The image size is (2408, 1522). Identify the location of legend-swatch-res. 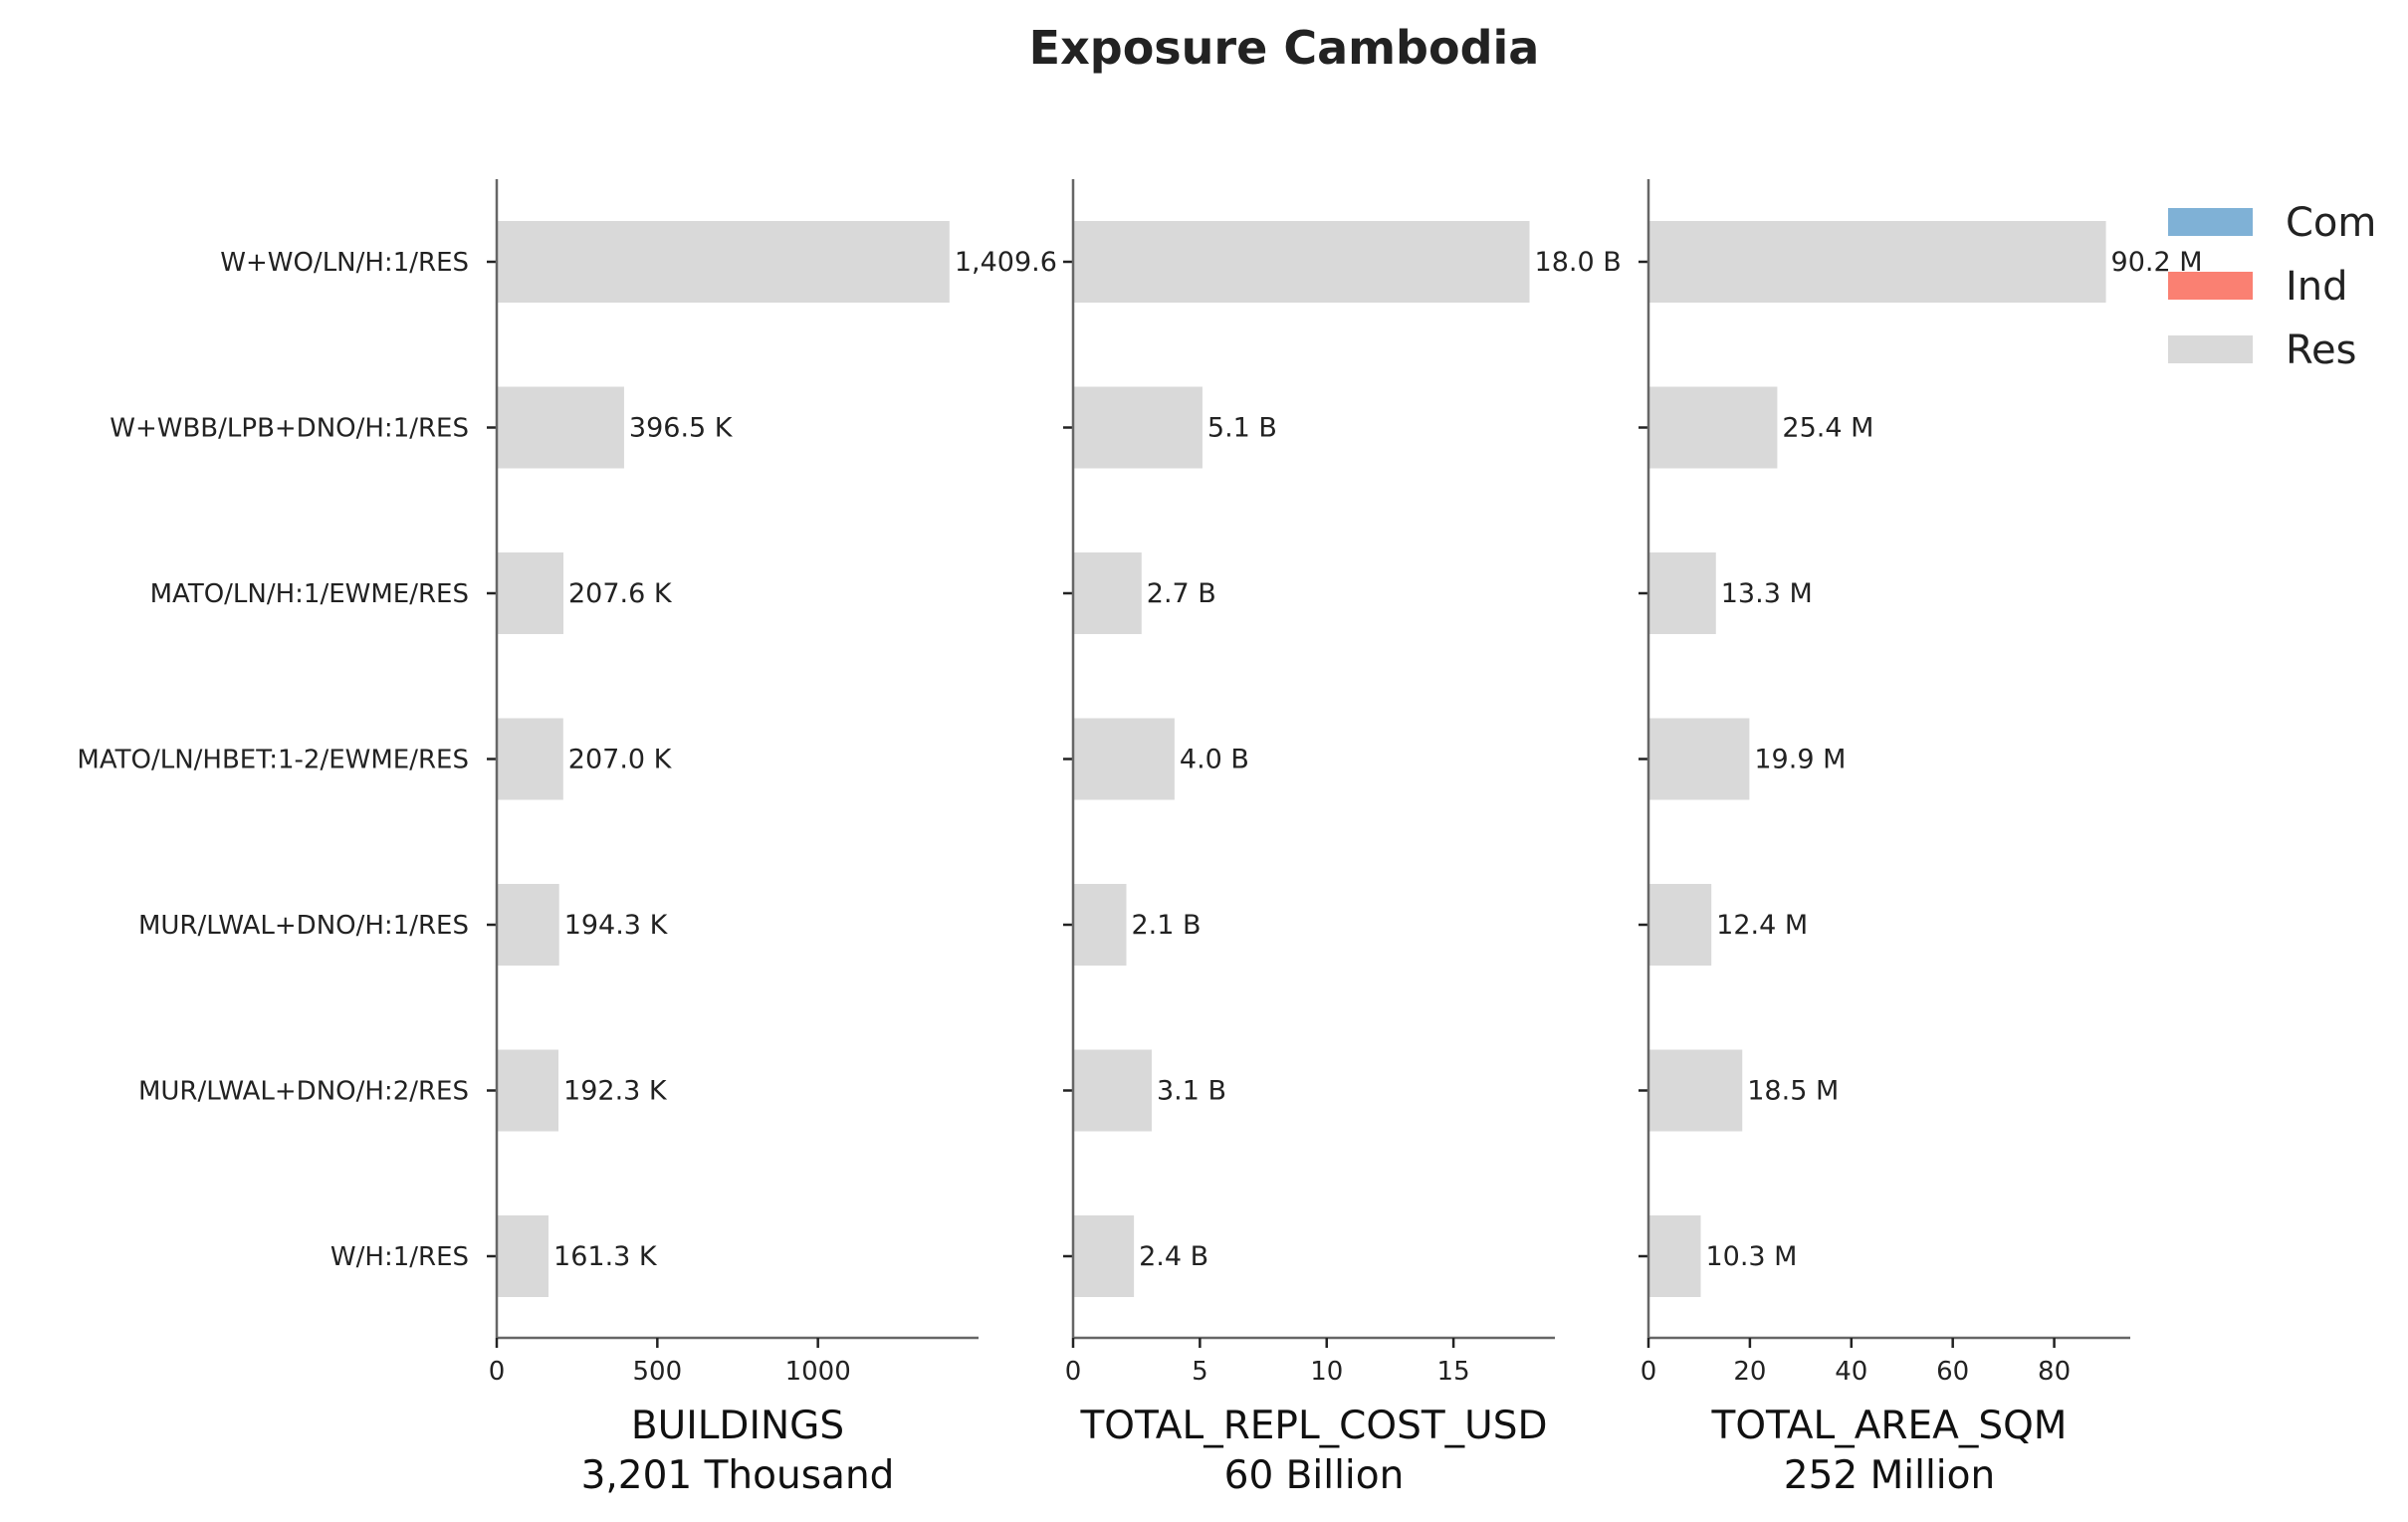
(2210, 349).